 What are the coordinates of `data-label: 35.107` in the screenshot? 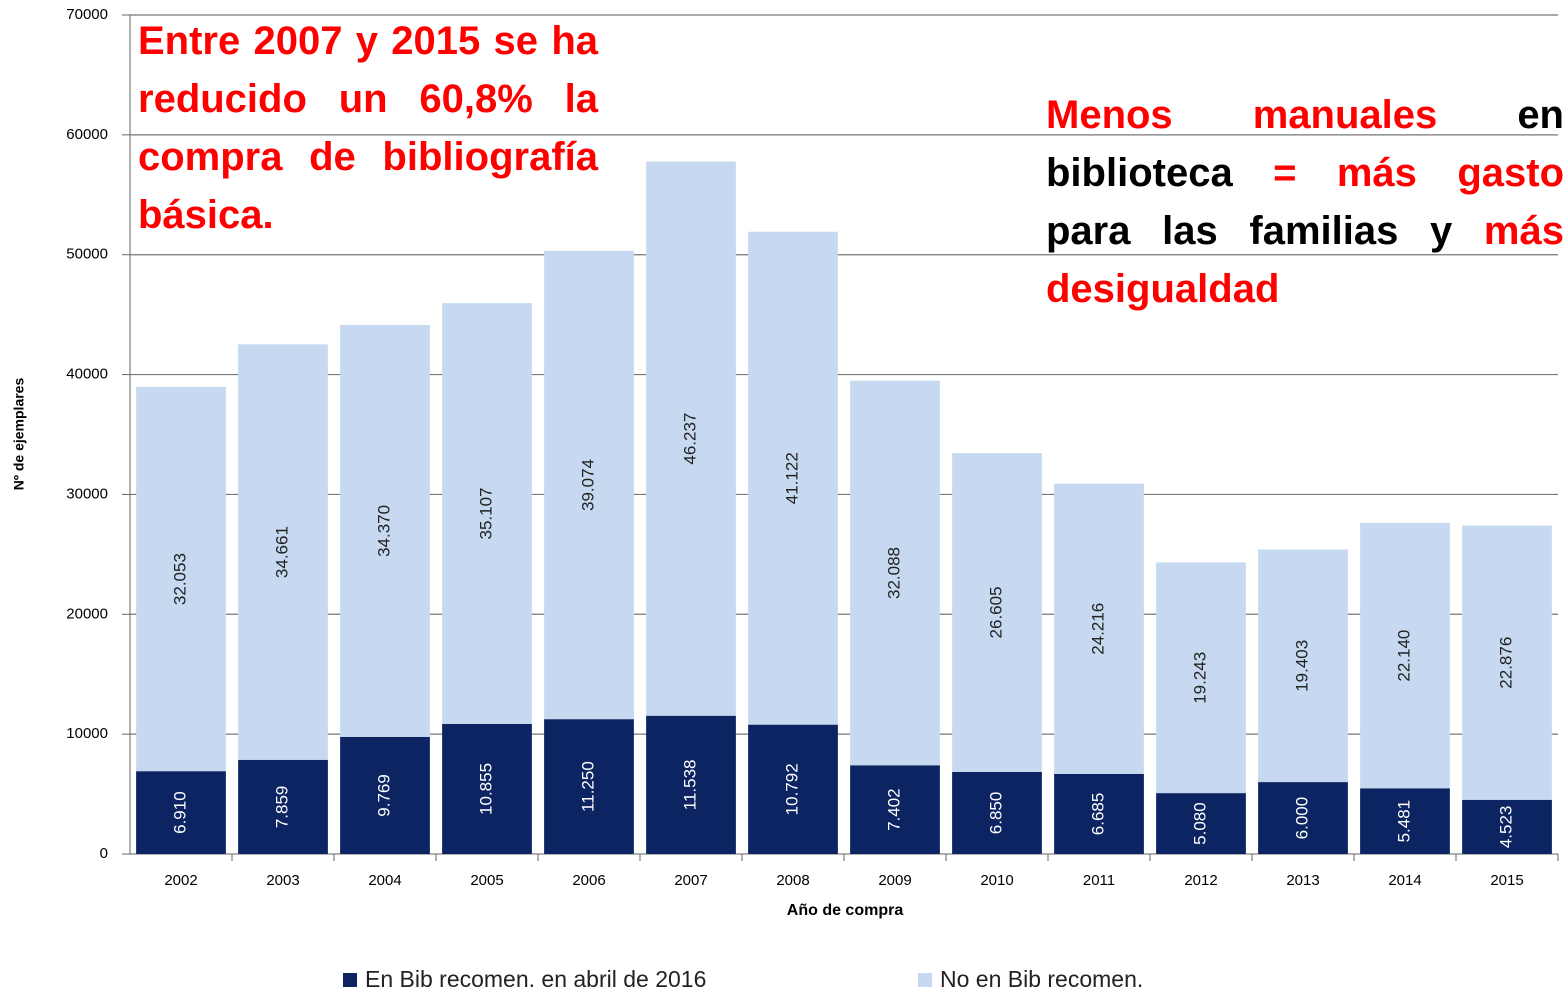 It's located at (485, 514).